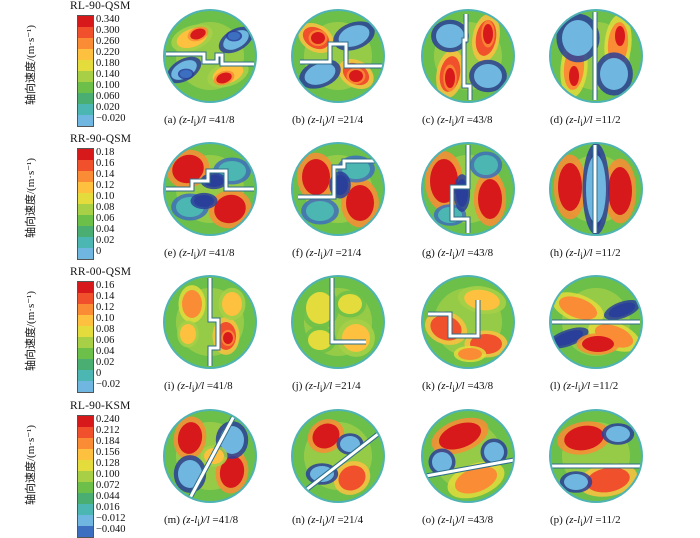 Image resolution: width=700 pixels, height=538 pixels. Describe the element at coordinates (298, 120) in the screenshot. I see `caption-letter: (b)` at that location.